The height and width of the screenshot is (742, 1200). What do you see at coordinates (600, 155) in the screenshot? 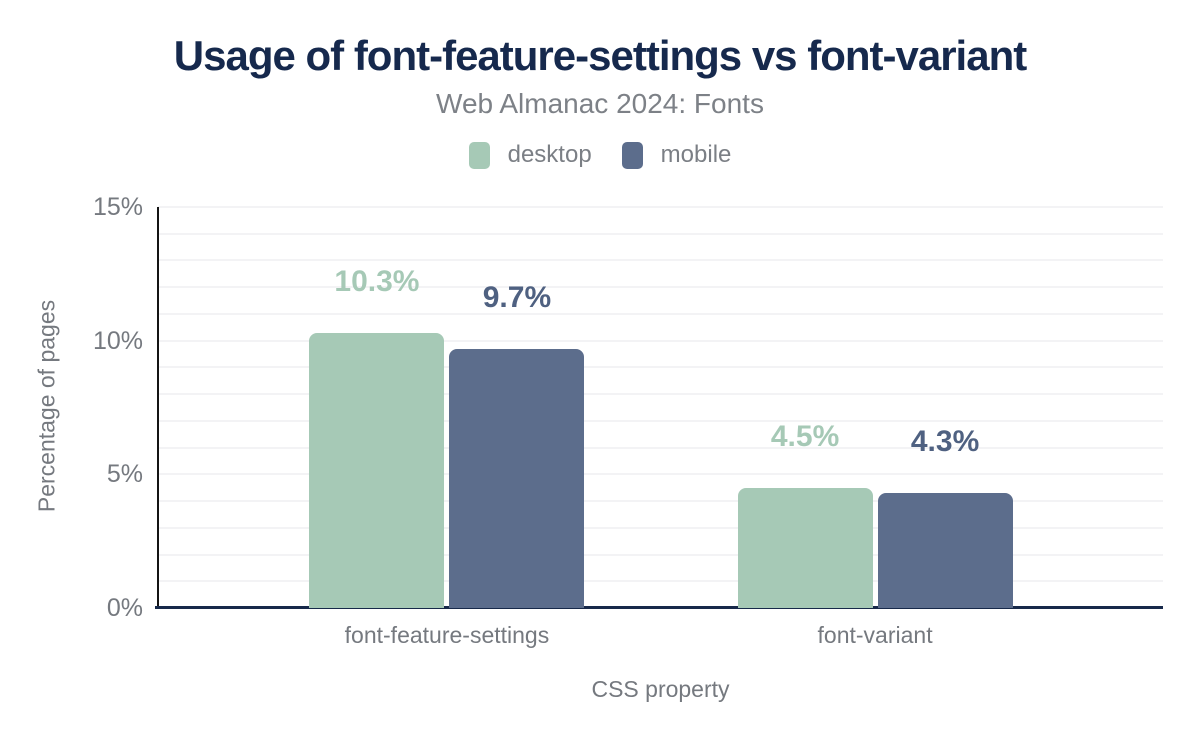
I see `legend: desktop mobile` at bounding box center [600, 155].